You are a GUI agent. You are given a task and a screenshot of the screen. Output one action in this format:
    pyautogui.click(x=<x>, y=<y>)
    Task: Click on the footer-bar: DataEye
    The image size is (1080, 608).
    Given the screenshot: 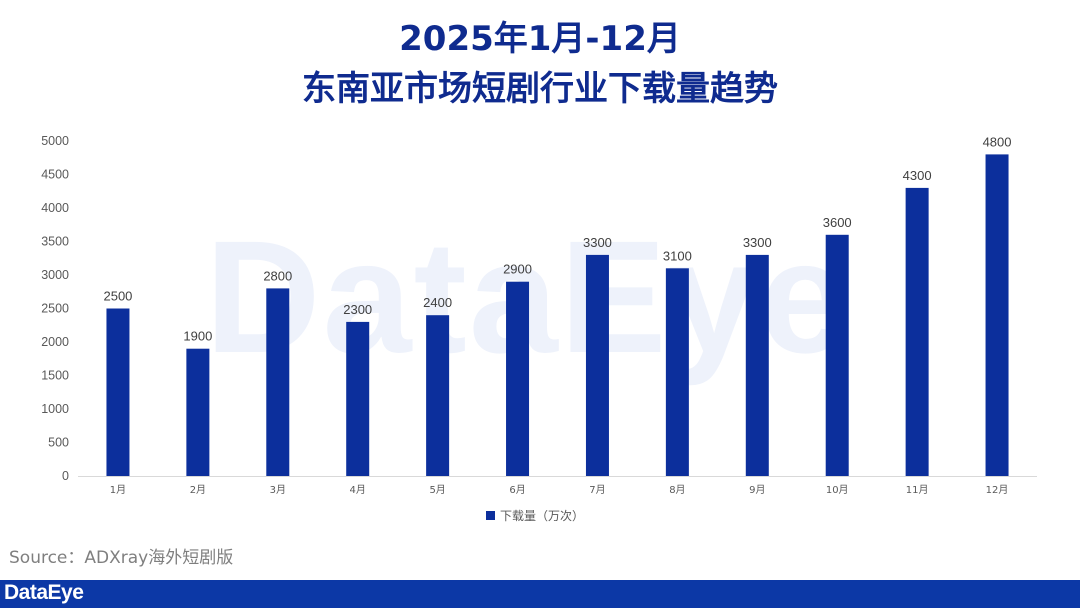 What is the action you would take?
    pyautogui.click(x=540, y=594)
    